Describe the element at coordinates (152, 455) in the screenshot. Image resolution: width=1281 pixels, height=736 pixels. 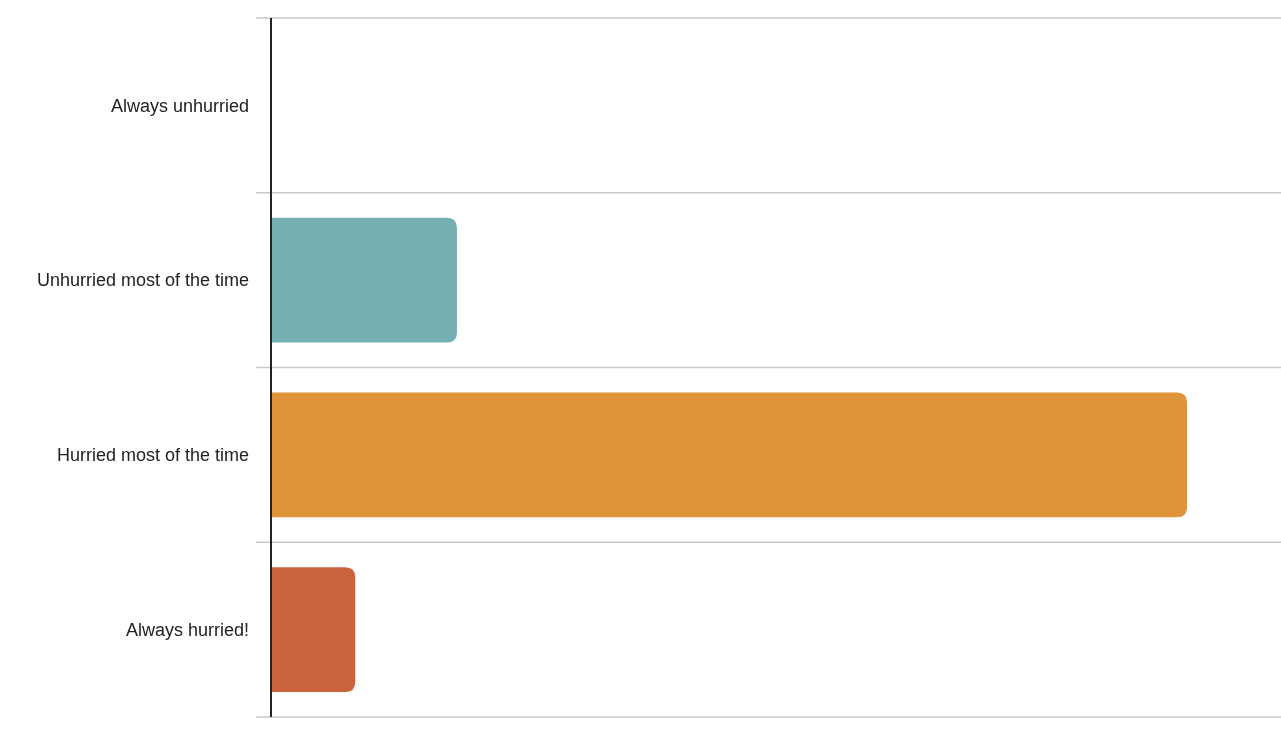
I see `y-tick-label: Hurried most of the time` at that location.